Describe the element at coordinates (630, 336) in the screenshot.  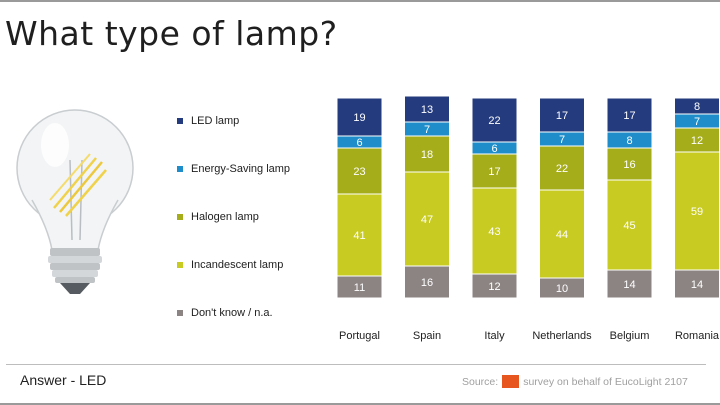
I see `category-label: Belgium` at that location.